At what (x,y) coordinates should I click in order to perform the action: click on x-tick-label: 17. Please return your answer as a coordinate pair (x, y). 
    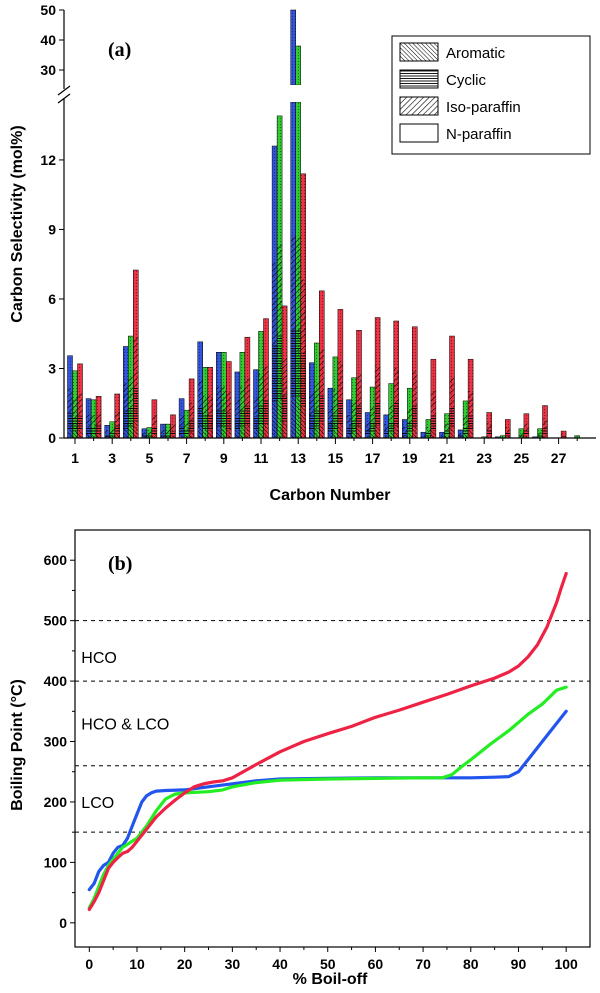
    Looking at the image, I should click on (373, 458).